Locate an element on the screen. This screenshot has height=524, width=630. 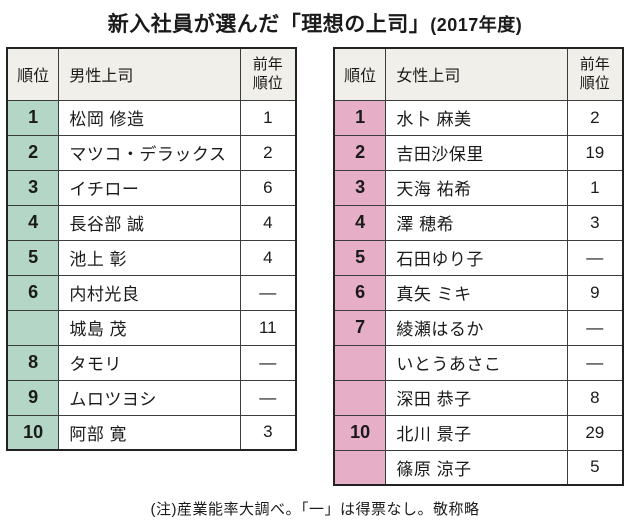
name-cell: いとうあさこ is located at coordinates (476, 362).